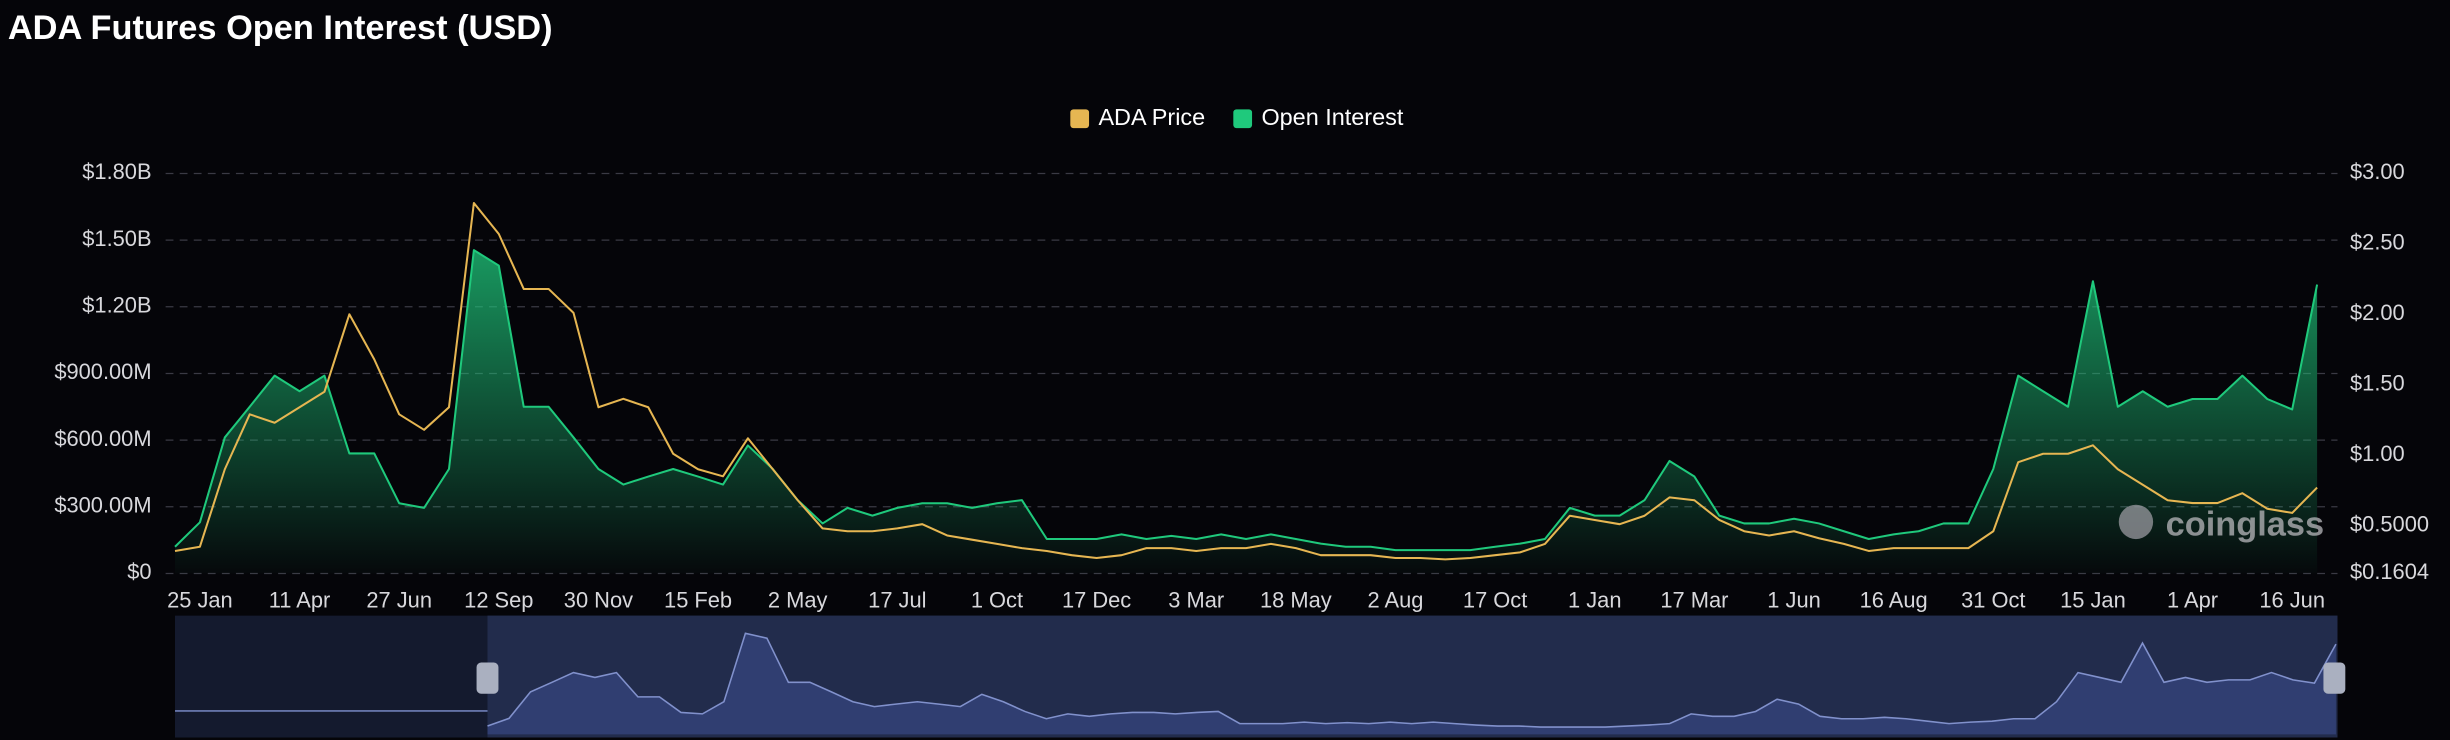  Describe the element at coordinates (2377, 312) in the screenshot. I see `y2-tick-label: $2.00` at that location.